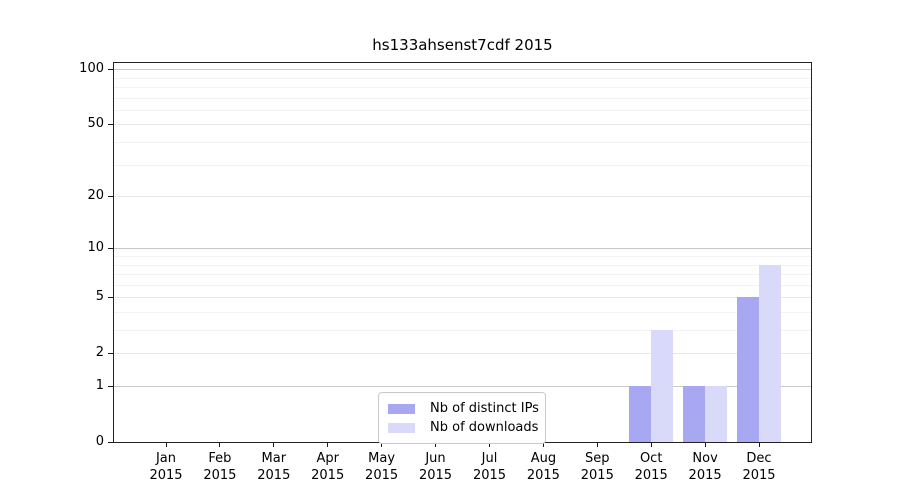  Describe the element at coordinates (759, 467) in the screenshot. I see `x-tick-label: Dec 2015` at that location.